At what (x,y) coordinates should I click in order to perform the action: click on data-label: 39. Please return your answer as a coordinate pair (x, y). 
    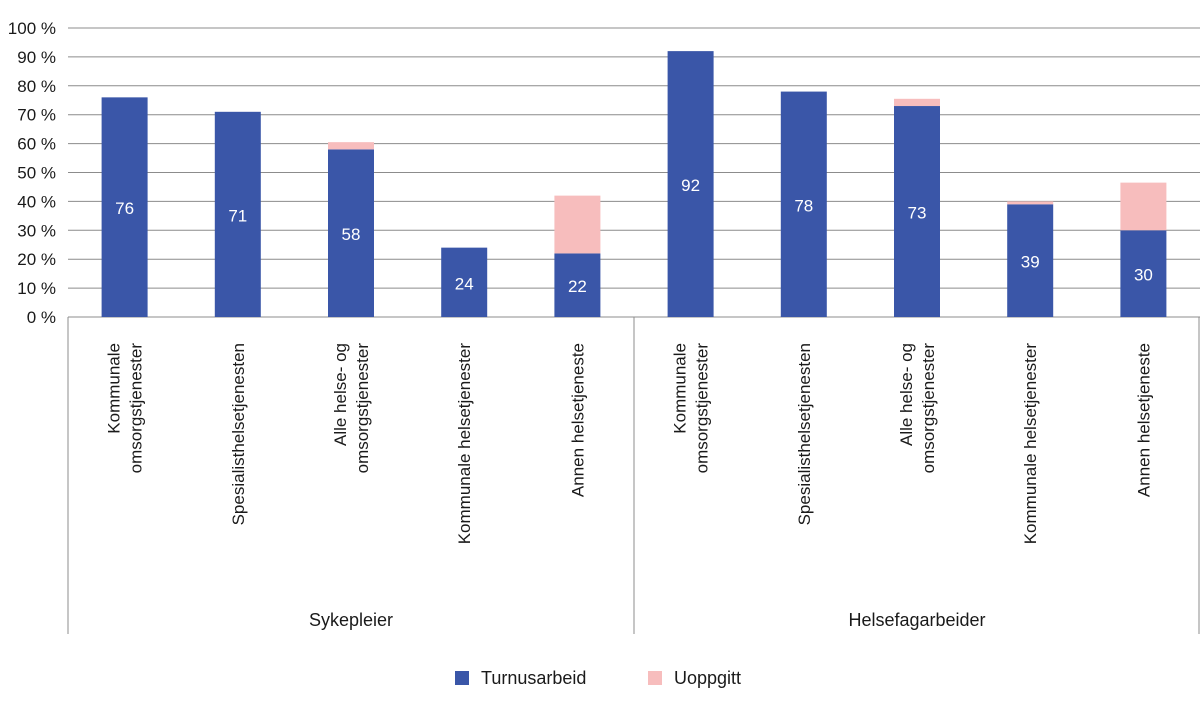
    Looking at the image, I should click on (1030, 262).